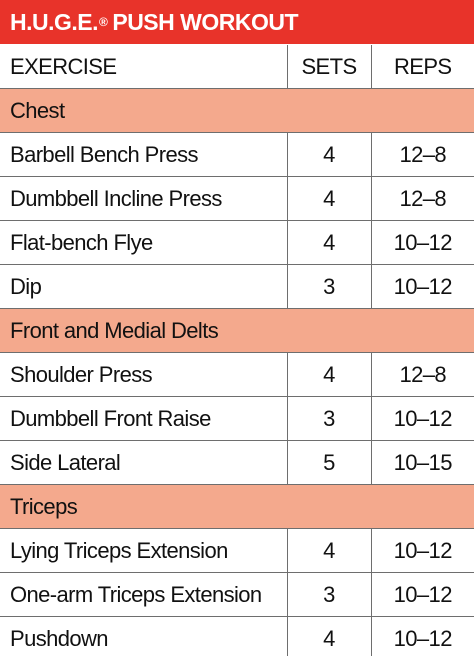 Image resolution: width=474 pixels, height=656 pixels. I want to click on table-row: Barbell Bench Press 4 12–8, so click(237, 154).